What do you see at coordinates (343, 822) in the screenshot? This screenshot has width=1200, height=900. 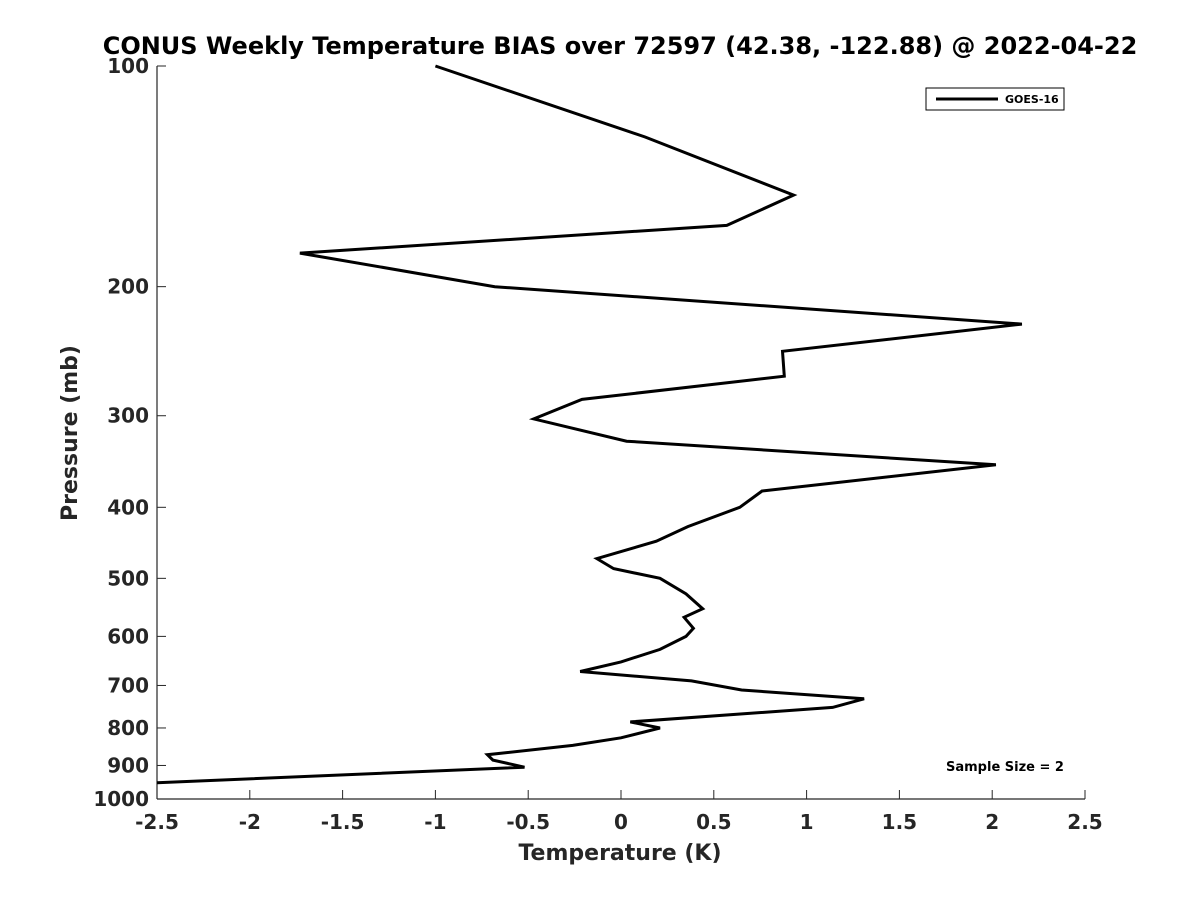 I see `x-tick-label: -1.5` at bounding box center [343, 822].